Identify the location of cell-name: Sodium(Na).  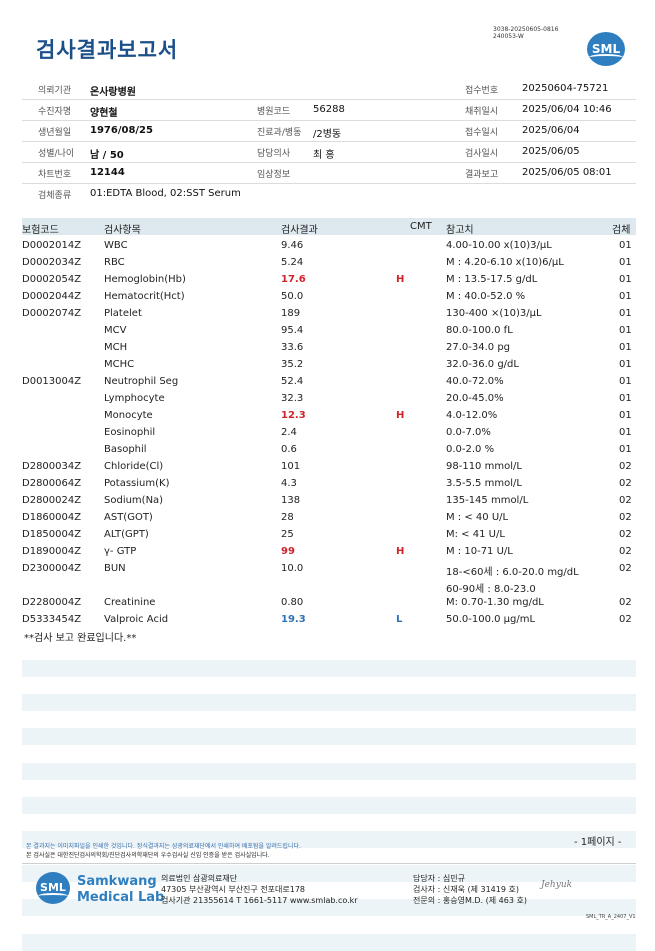
(134, 500).